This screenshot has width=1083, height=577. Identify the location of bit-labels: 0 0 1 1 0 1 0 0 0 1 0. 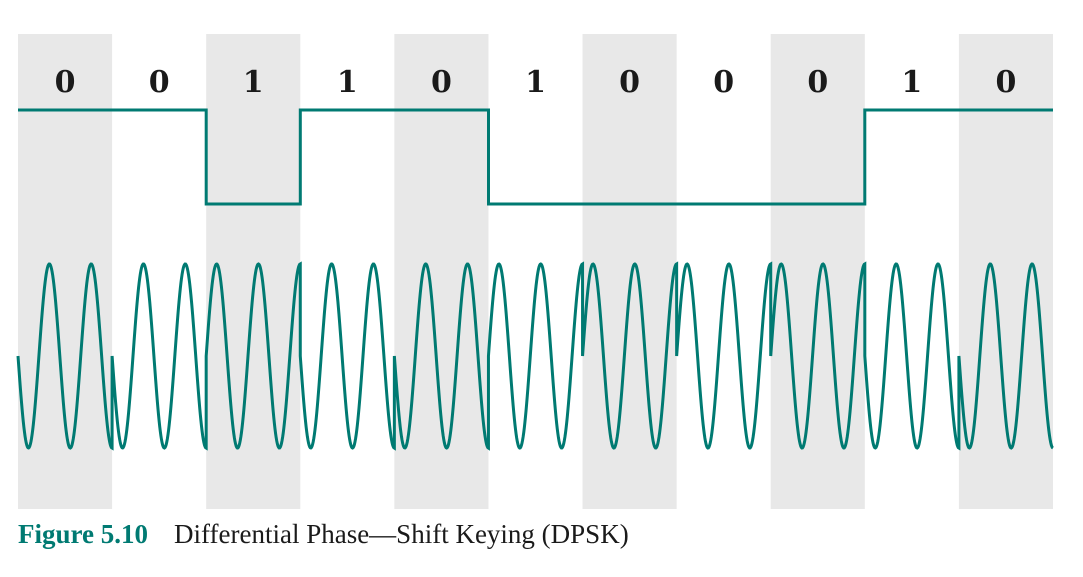
(536, 82).